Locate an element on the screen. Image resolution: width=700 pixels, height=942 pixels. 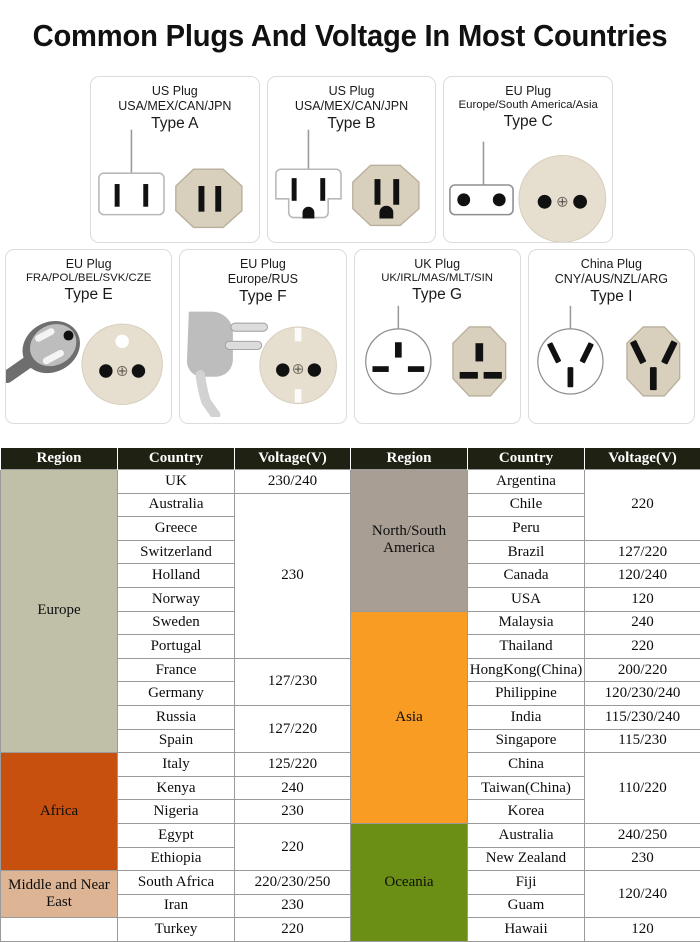
voltage-cell-right: 115/230/240 is located at coordinates (642, 717).